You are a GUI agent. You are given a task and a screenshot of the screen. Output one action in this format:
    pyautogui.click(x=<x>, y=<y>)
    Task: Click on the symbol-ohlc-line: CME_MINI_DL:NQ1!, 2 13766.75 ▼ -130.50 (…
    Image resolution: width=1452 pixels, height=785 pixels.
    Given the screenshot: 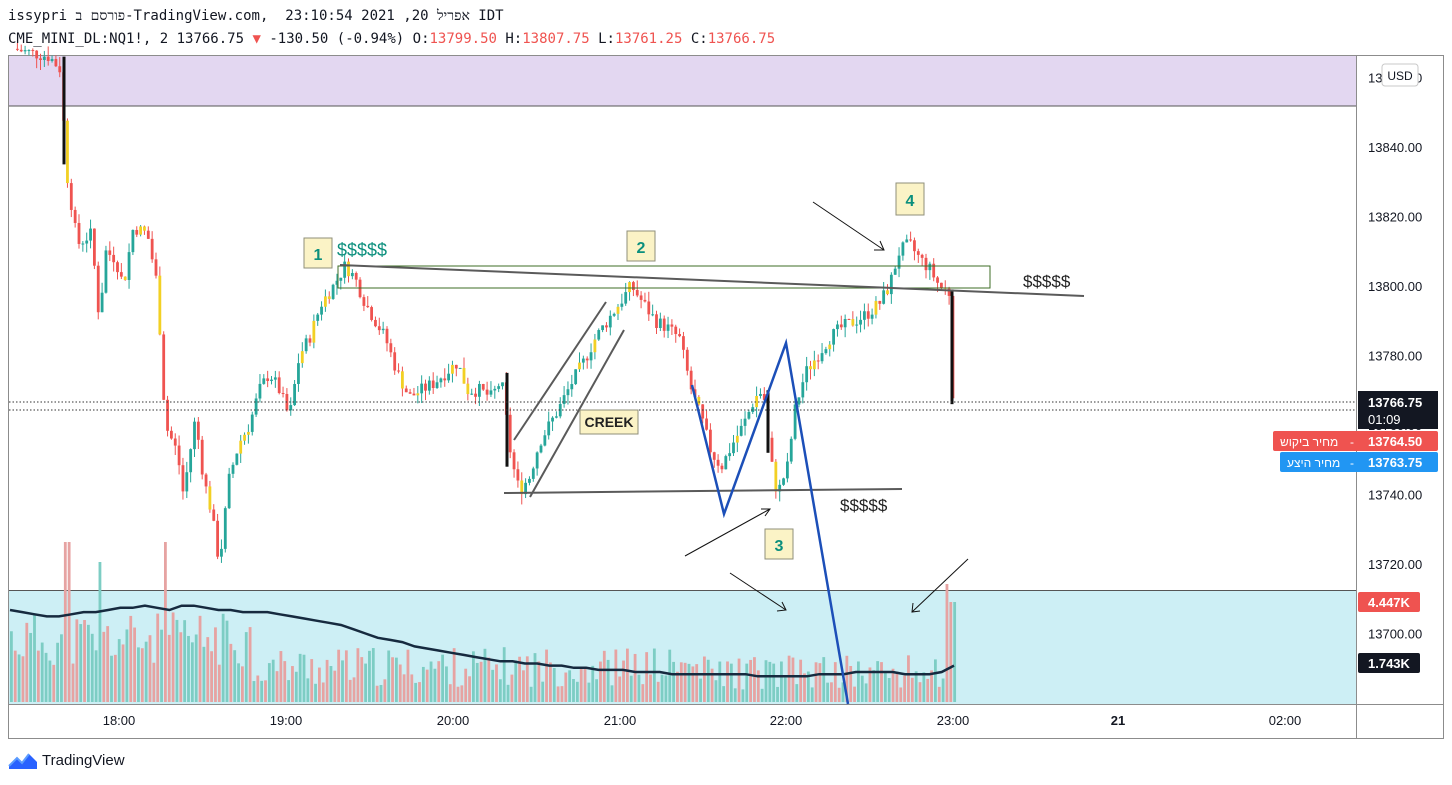 What is the action you would take?
    pyautogui.click(x=391, y=39)
    